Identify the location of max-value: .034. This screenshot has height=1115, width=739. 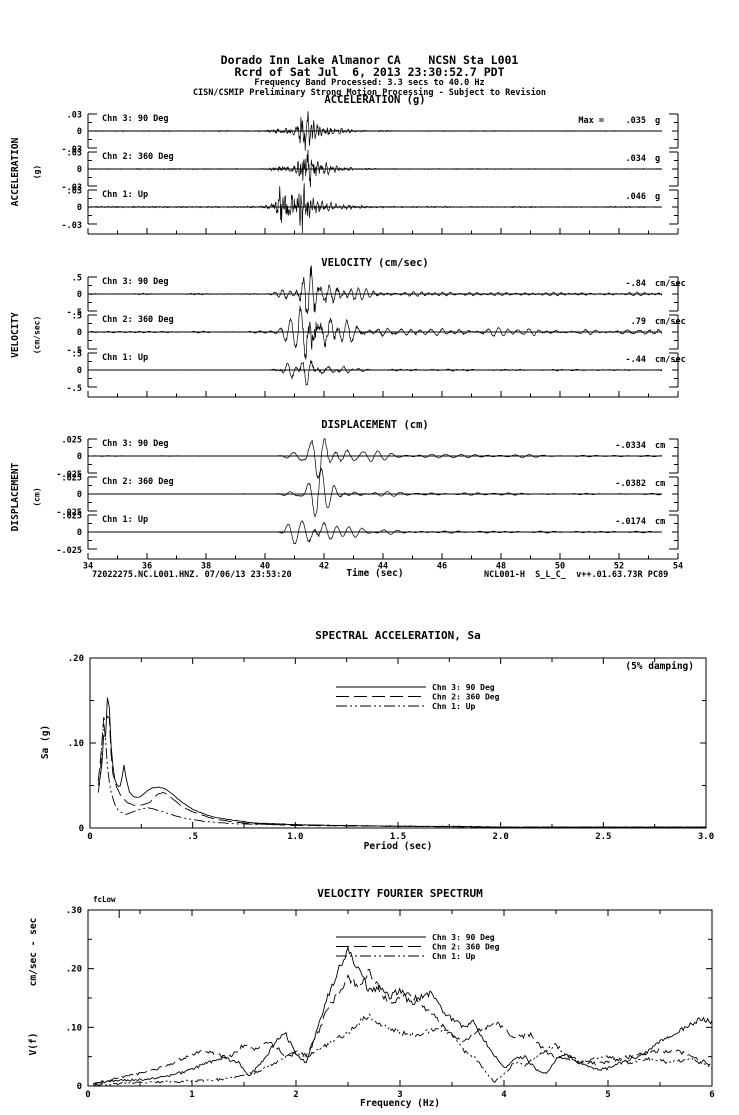
(636, 159).